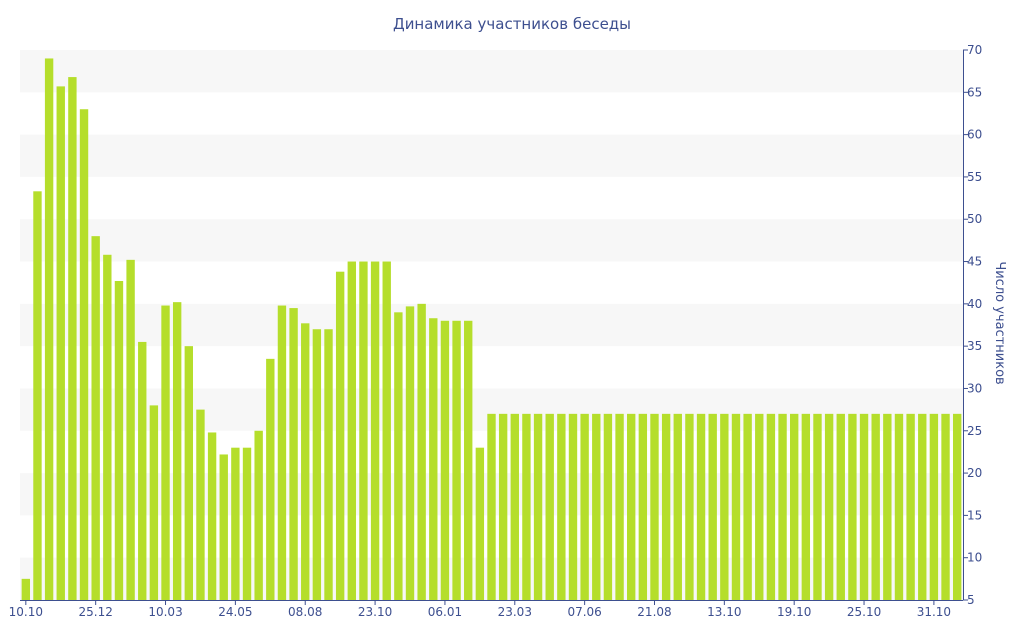 The width and height of the screenshot is (1024, 640). Describe the element at coordinates (974, 304) in the screenshot. I see `y-tick-label: 40` at that location.